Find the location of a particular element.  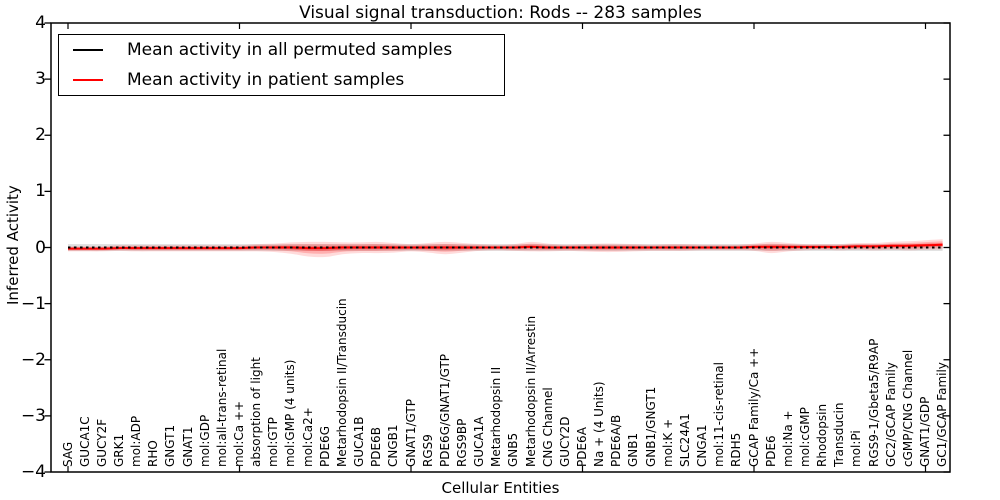

x-tick-label: mol:ADP is located at coordinates (136, 441).